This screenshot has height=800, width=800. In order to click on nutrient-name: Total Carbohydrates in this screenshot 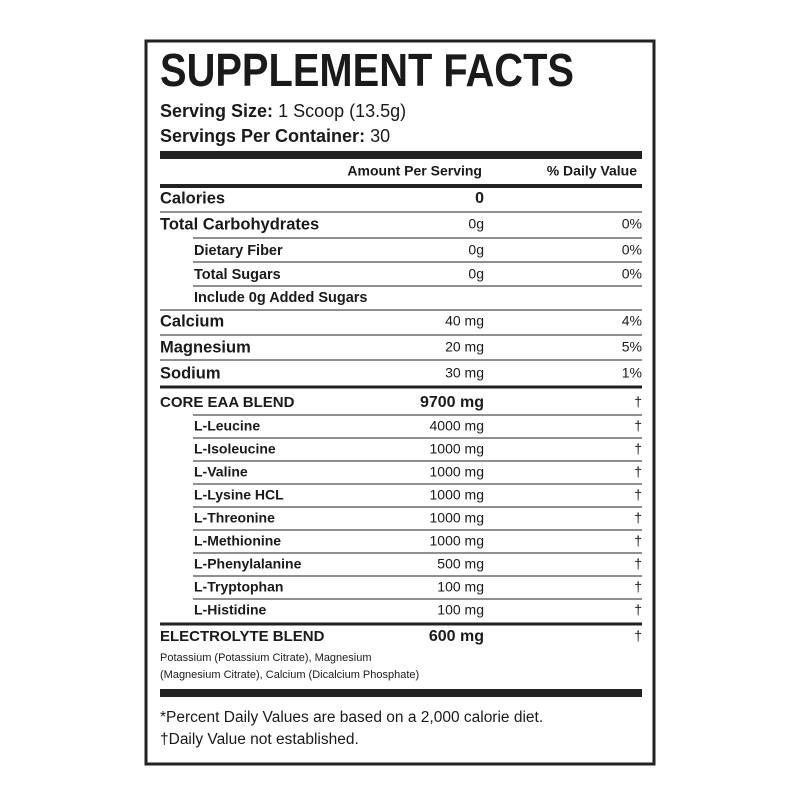, I will do `click(239, 224)`.